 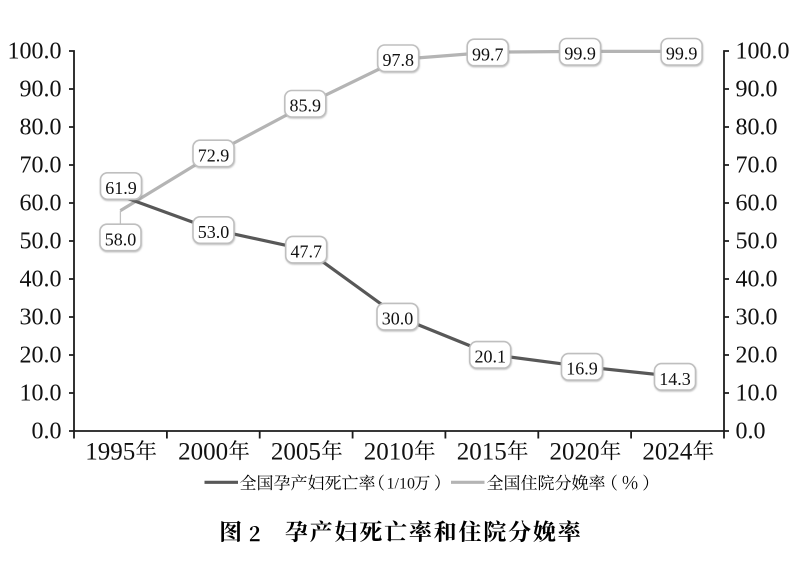 What do you see at coordinates (582, 369) in the screenshot?
I see `svg-text: 16.9` at bounding box center [582, 369].